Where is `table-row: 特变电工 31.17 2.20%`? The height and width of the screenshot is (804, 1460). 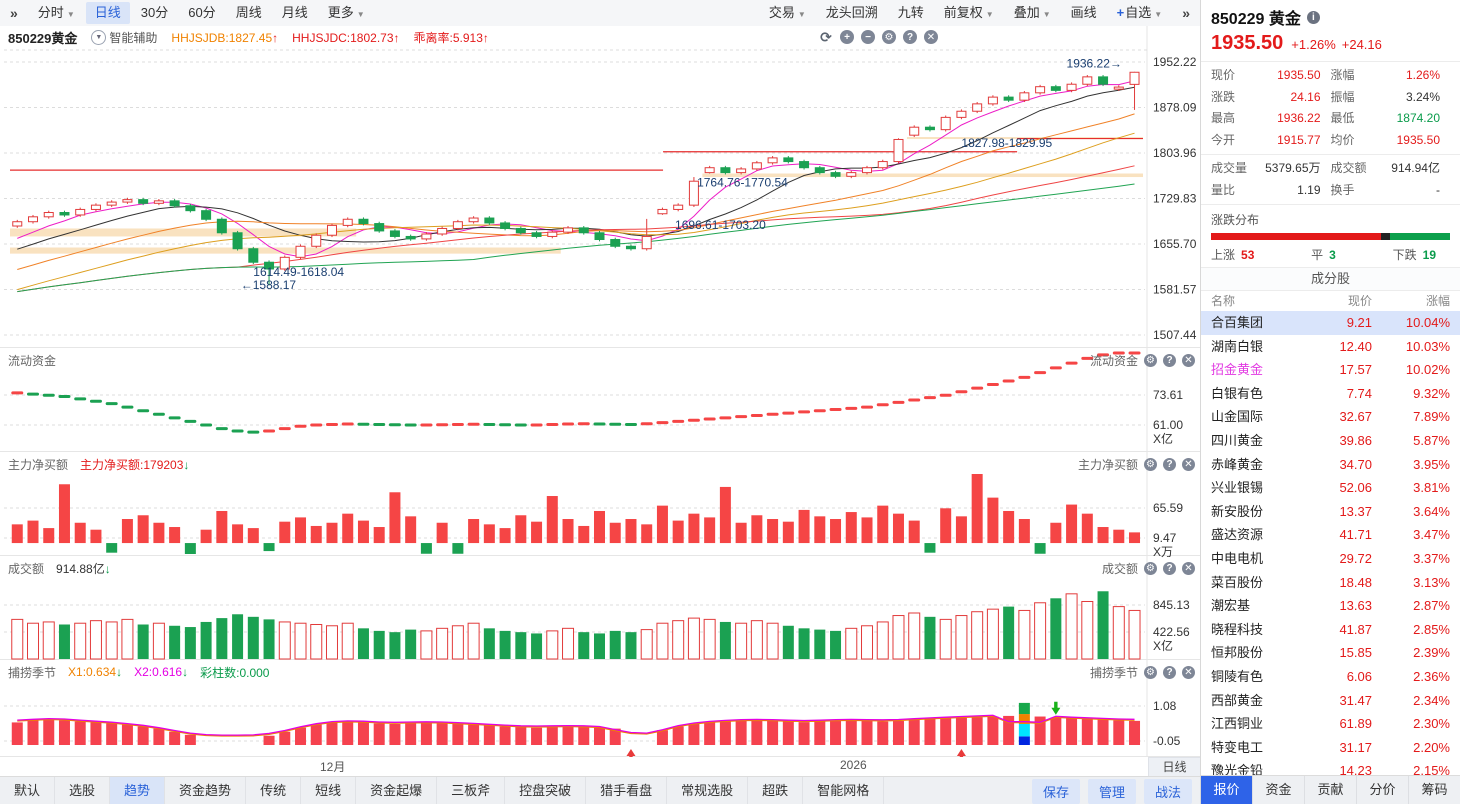 table-row: 特变电工 31.17 2.20% is located at coordinates (1330, 748).